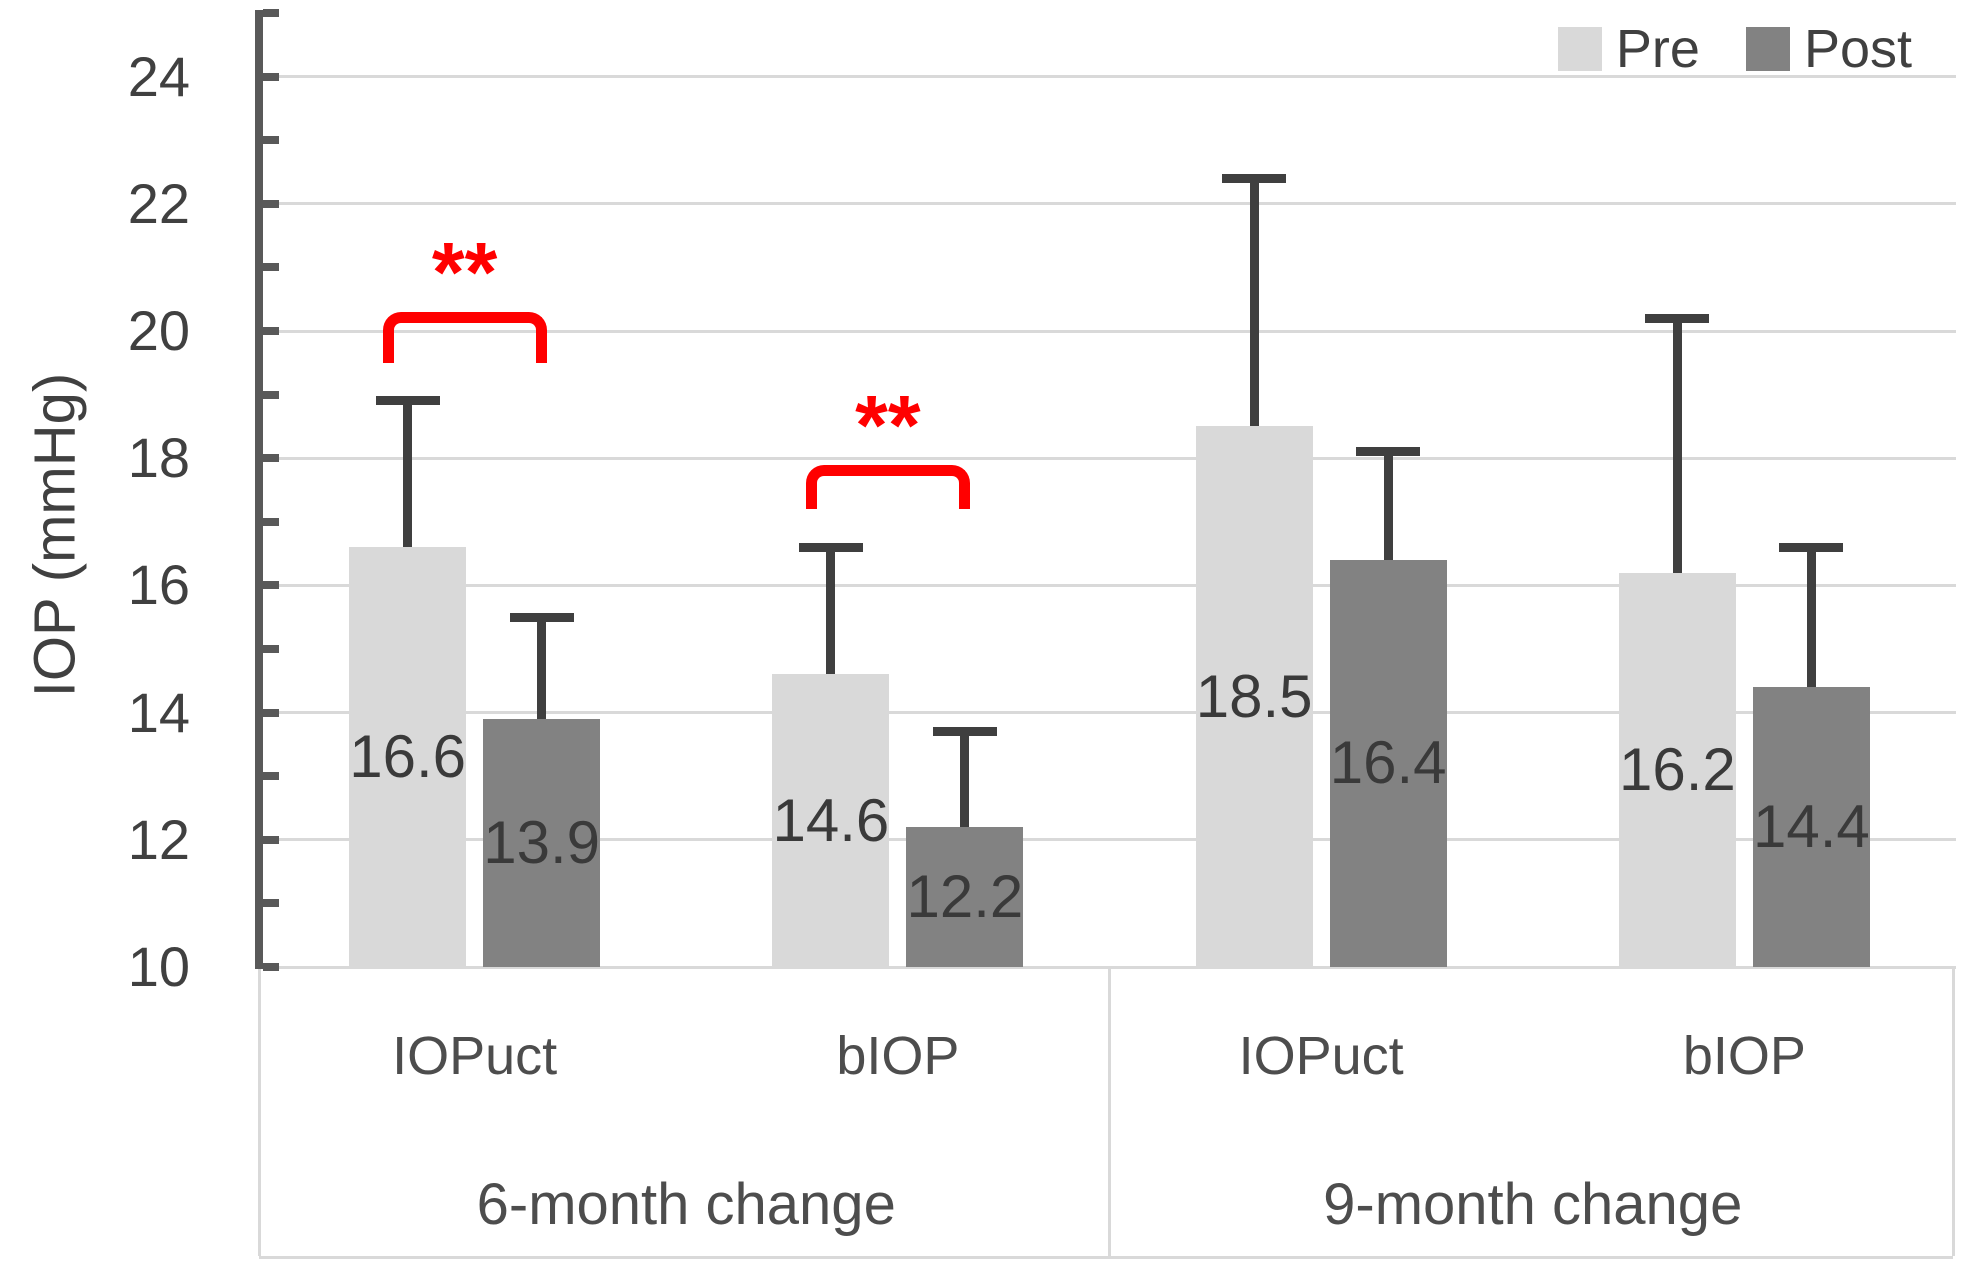 Image resolution: width=1986 pixels, height=1261 pixels. I want to click on value-label: 14.6, so click(831, 820).